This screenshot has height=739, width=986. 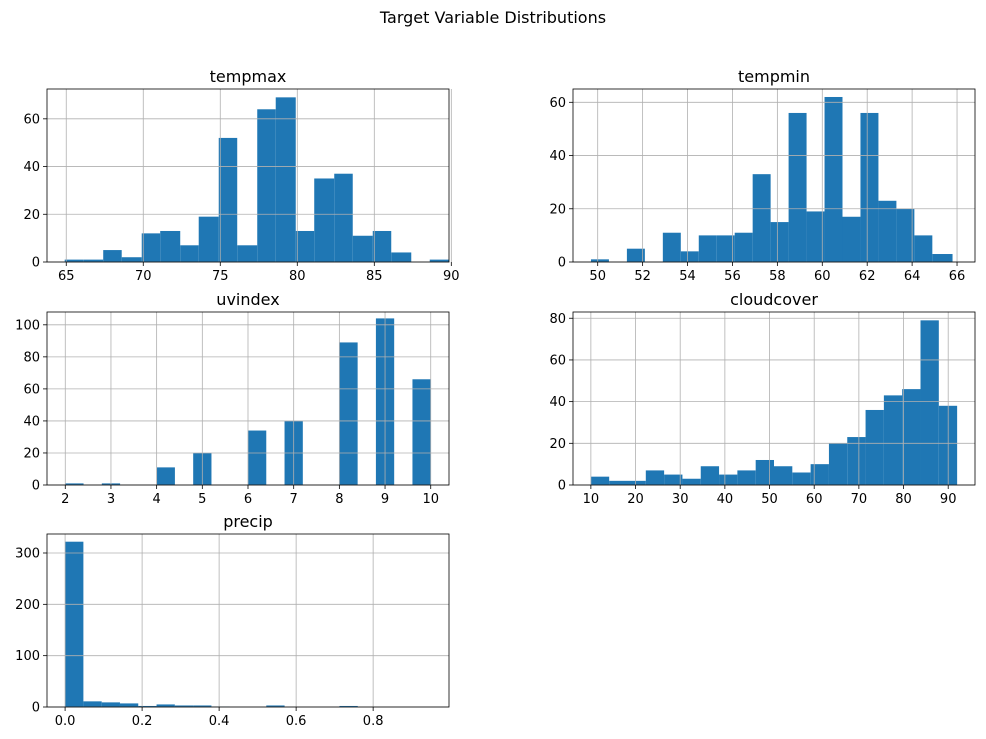 What do you see at coordinates (31, 357) in the screenshot?
I see `y-tick-label: 80` at bounding box center [31, 357].